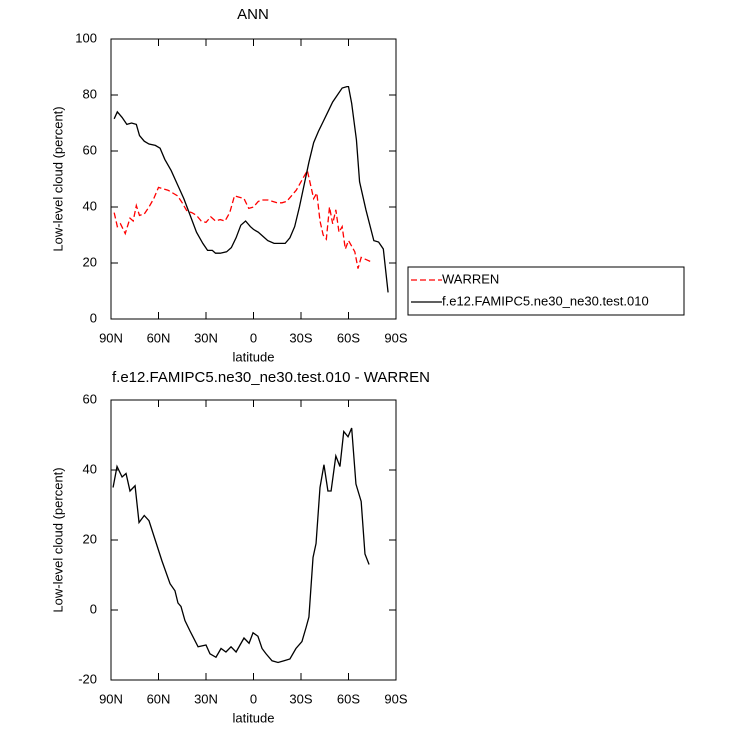 Image resolution: width=733 pixels, height=731 pixels. What do you see at coordinates (90, 93) in the screenshot?
I see `y-tick-label: 80` at bounding box center [90, 93].